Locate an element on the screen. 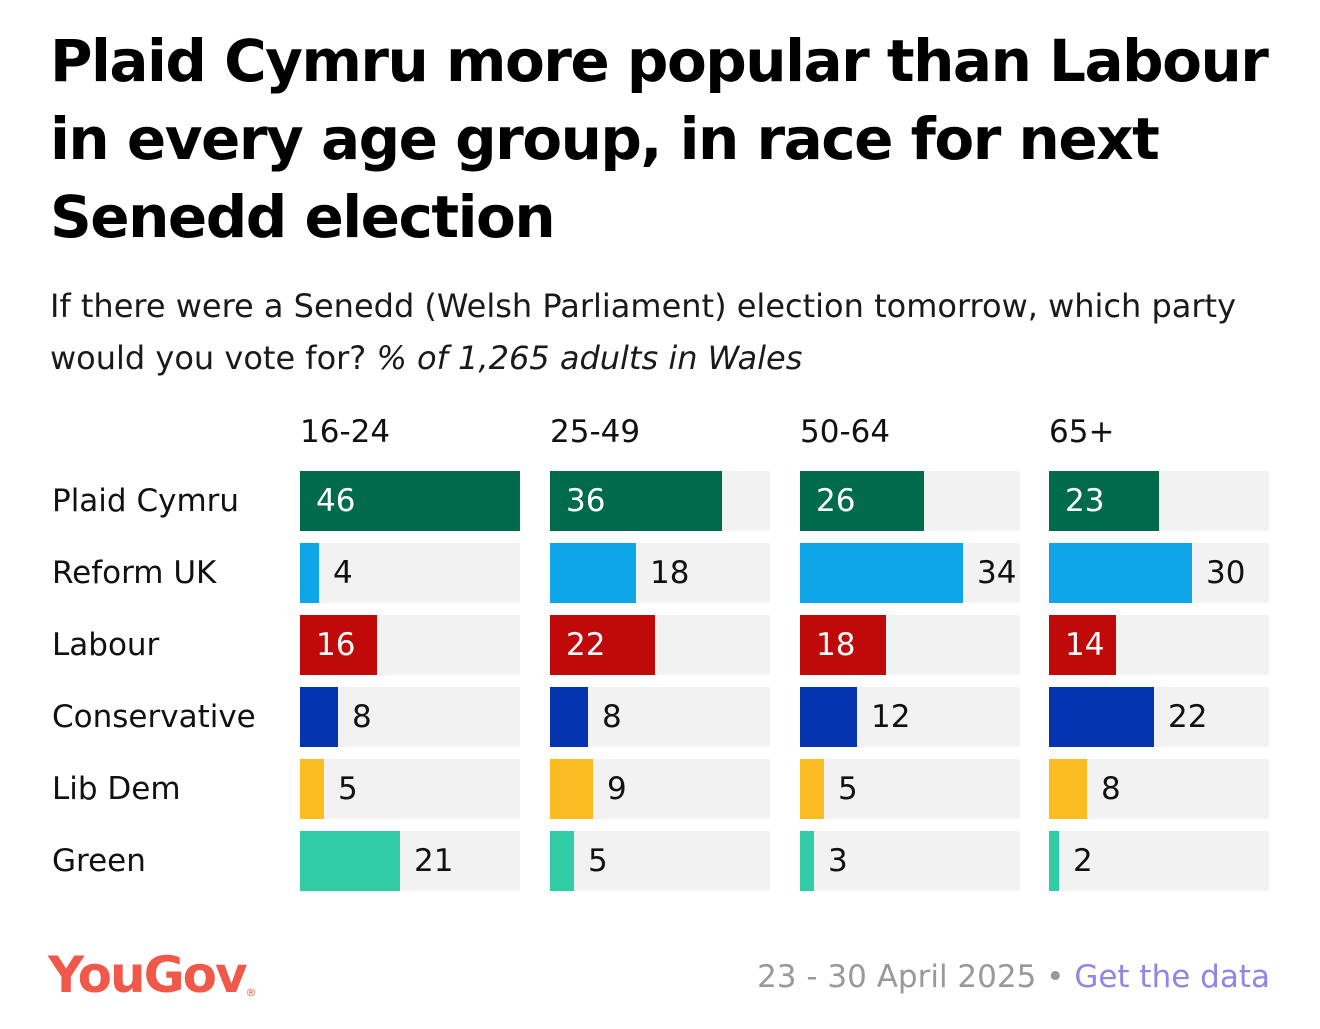  bar-track: 14 is located at coordinates (1159, 645).